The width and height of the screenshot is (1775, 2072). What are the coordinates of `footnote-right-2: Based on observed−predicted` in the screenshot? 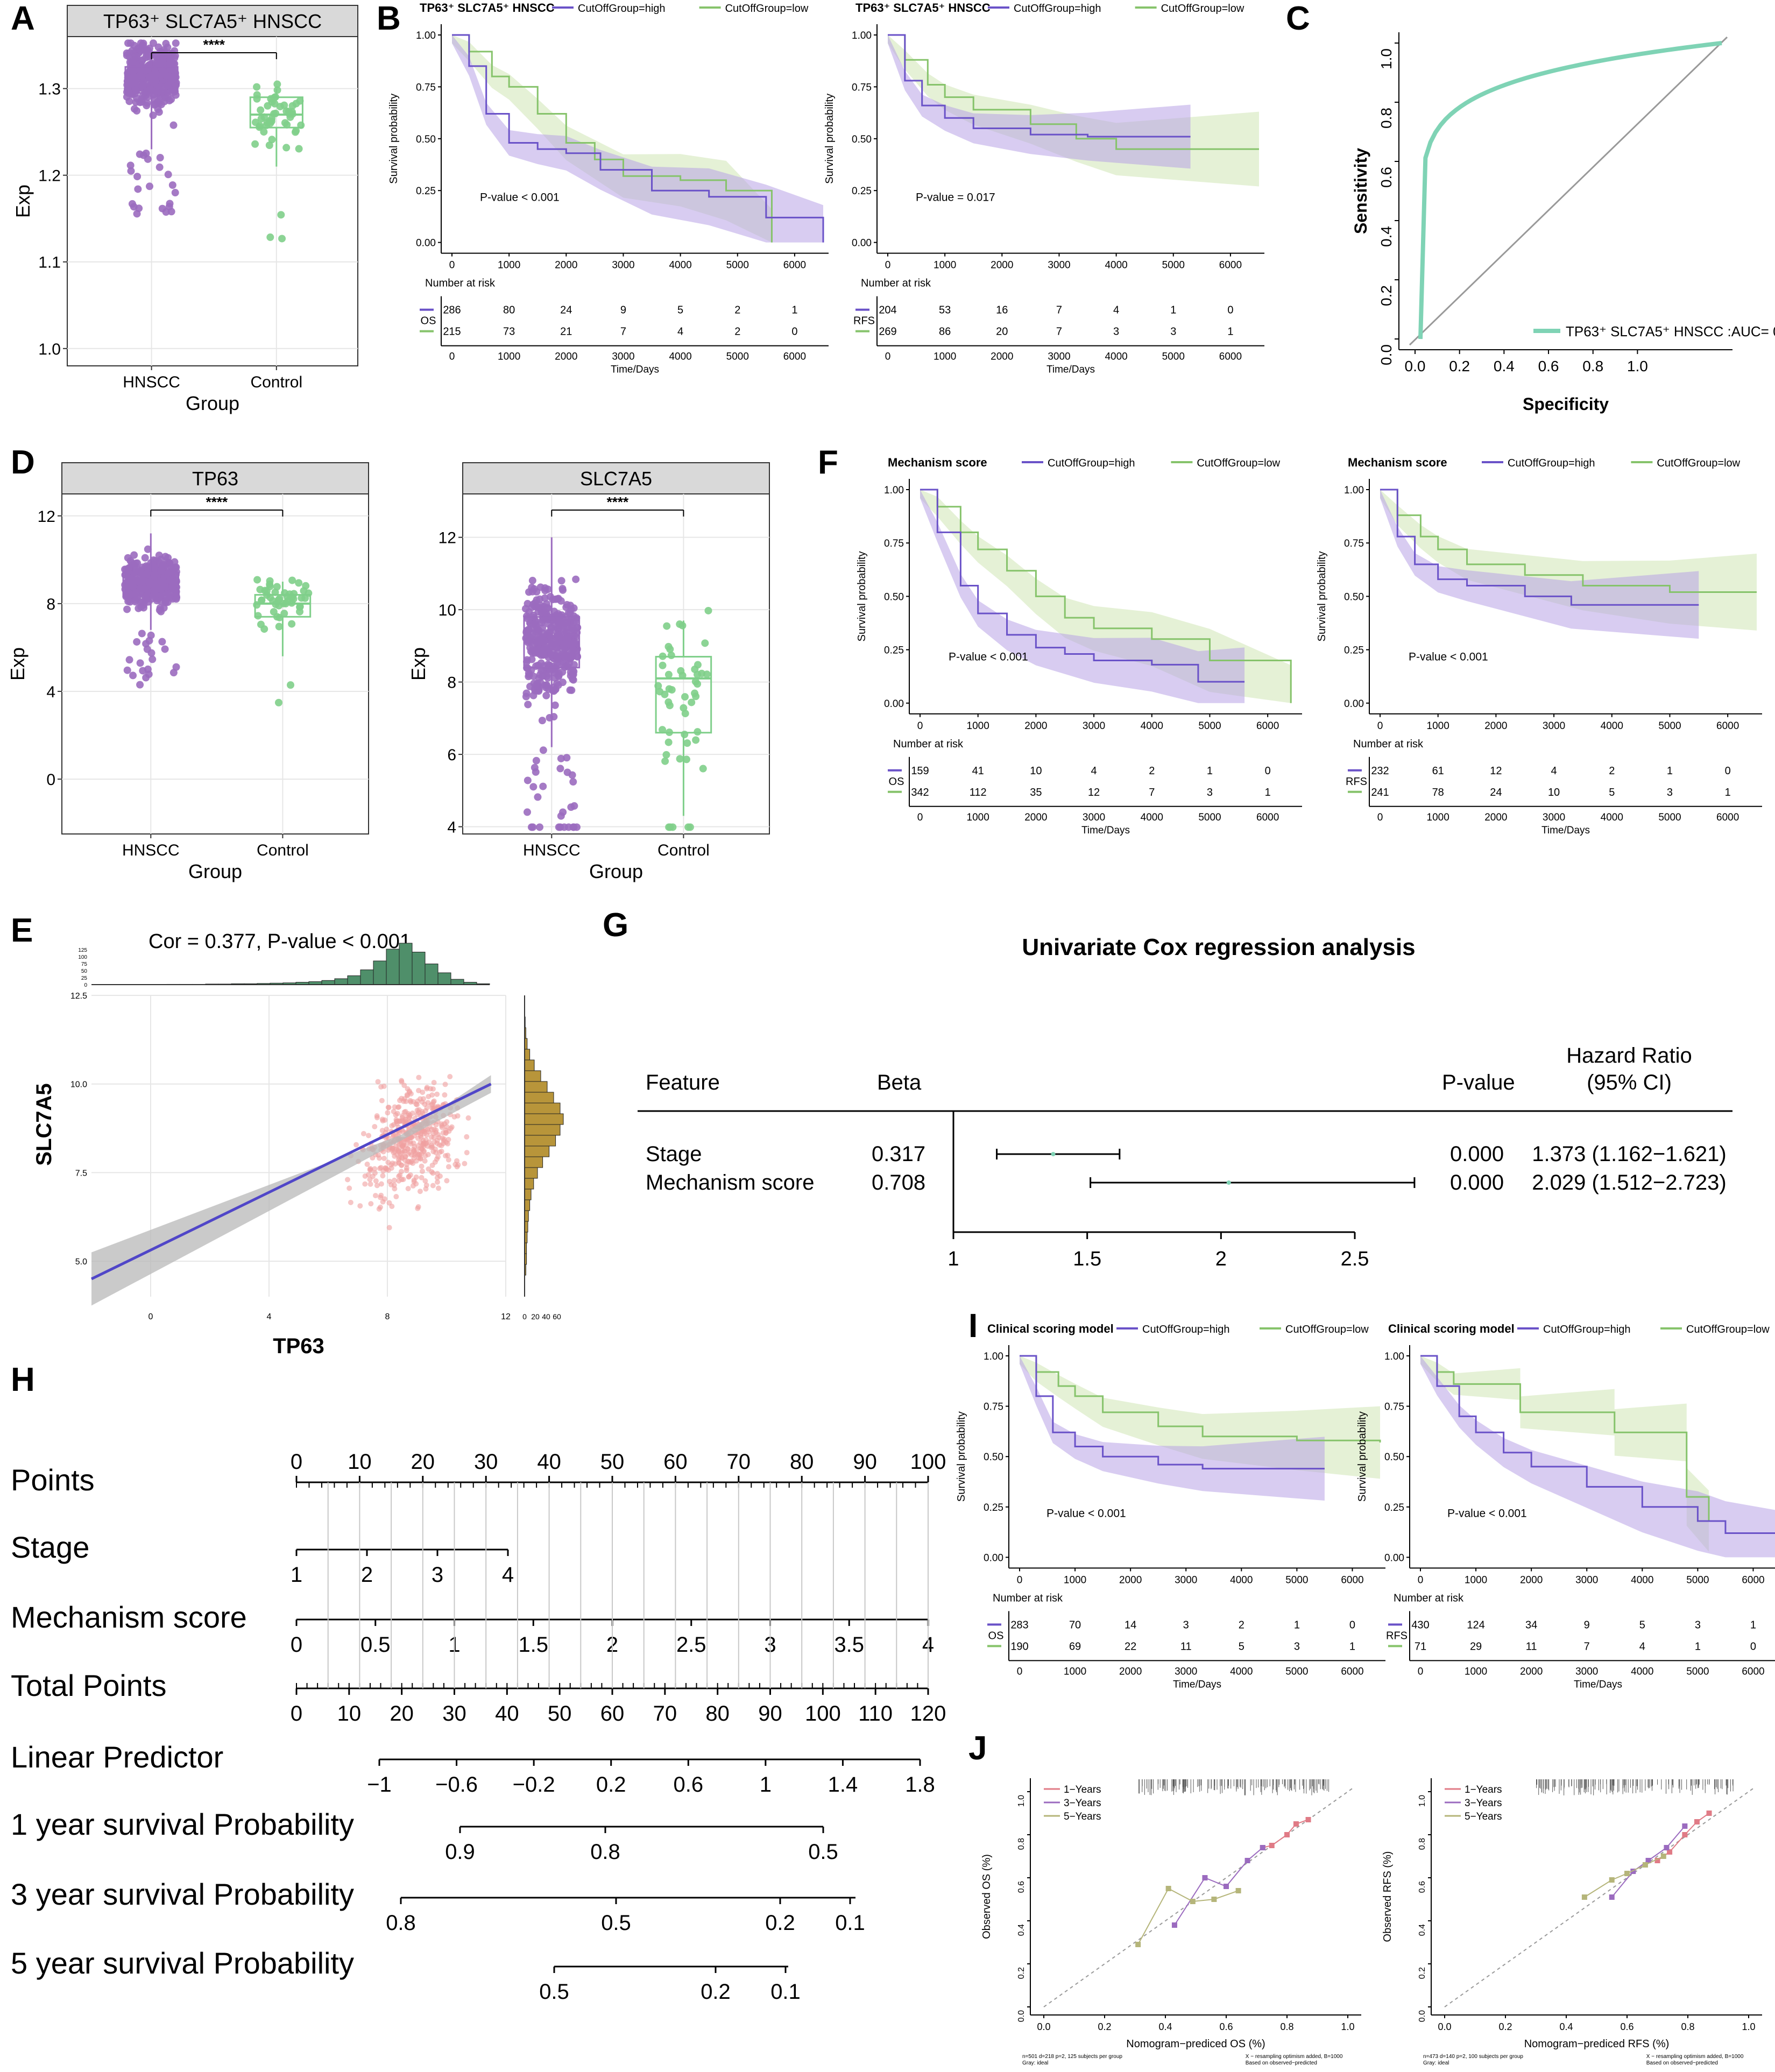 It's located at (1682, 2063).